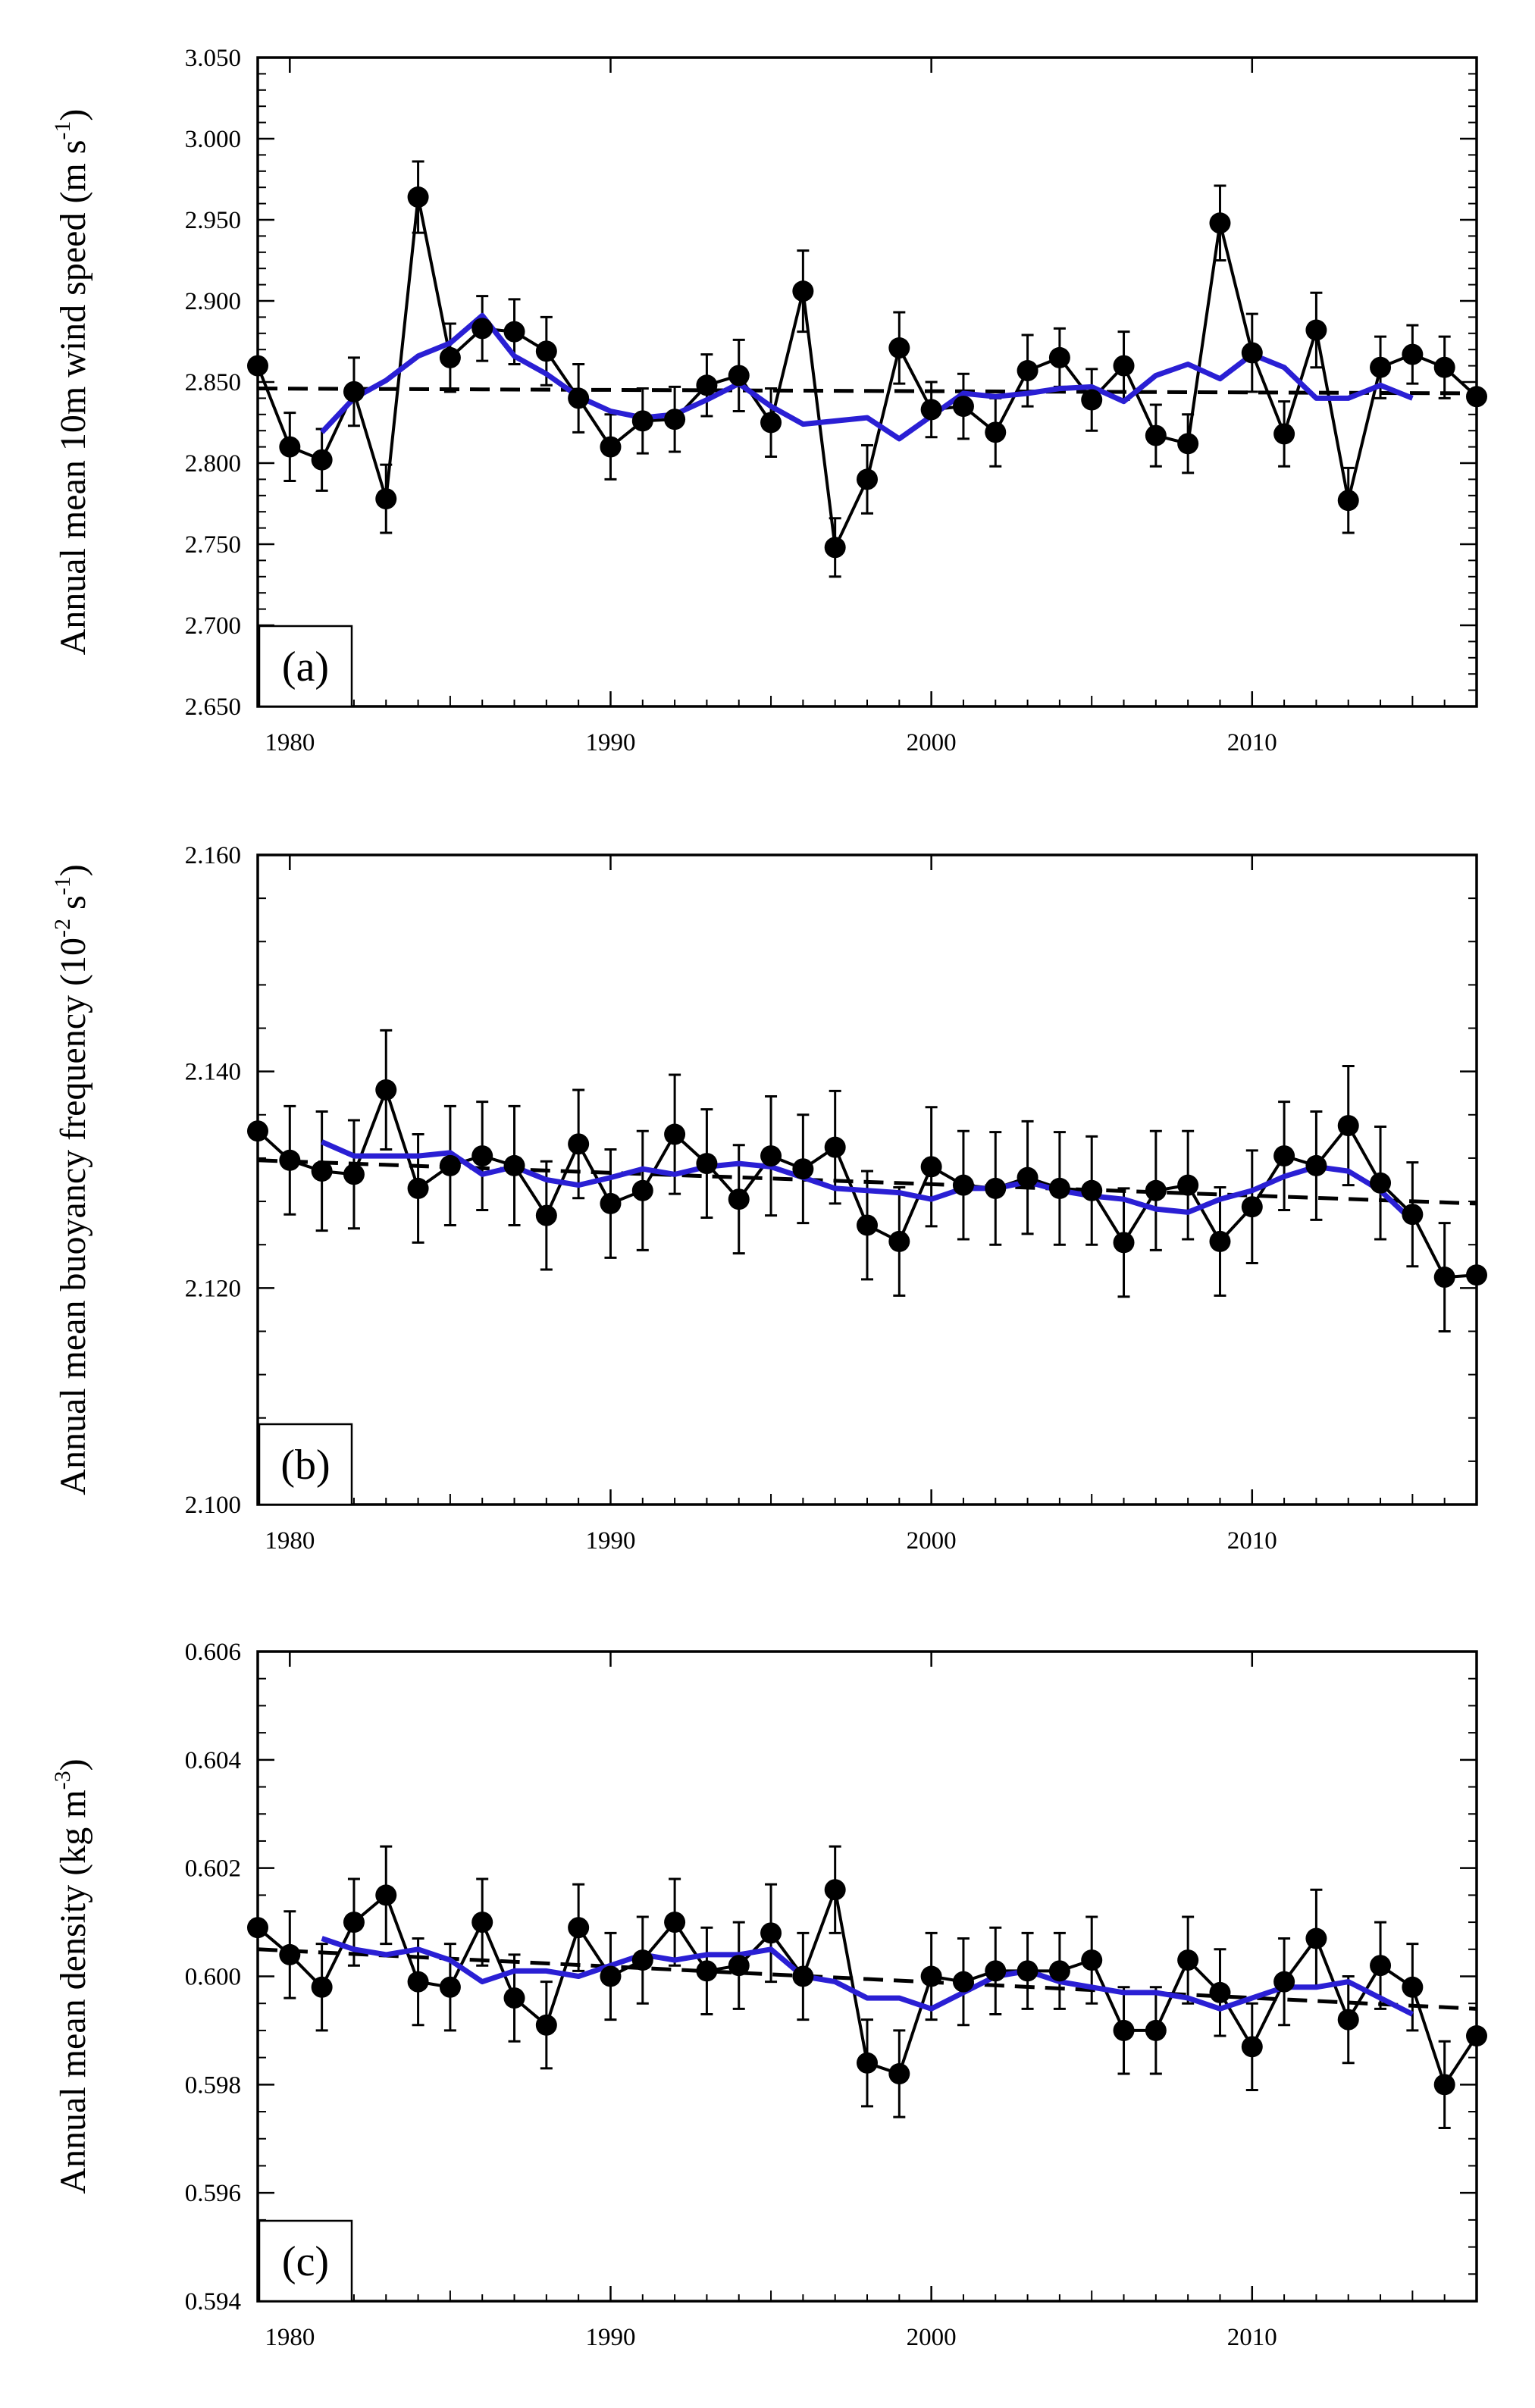  What do you see at coordinates (213, 1760) in the screenshot?
I see `panel-c-ytick-label: 0.604` at bounding box center [213, 1760].